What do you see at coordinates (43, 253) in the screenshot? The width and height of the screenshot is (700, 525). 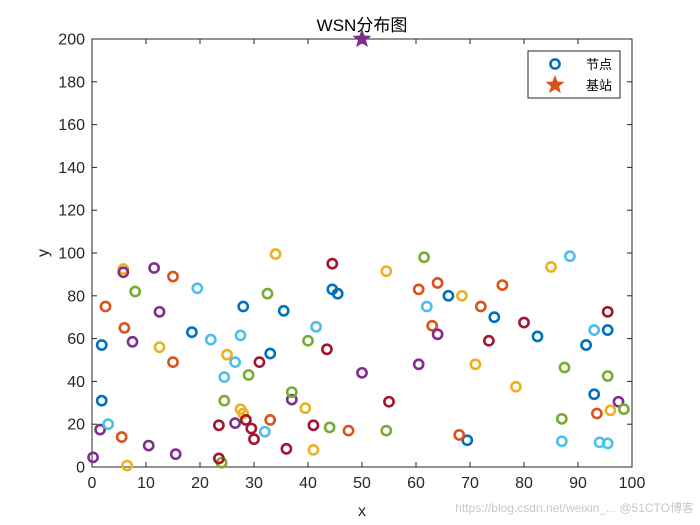 I see `y-axis-title: y` at bounding box center [43, 253].